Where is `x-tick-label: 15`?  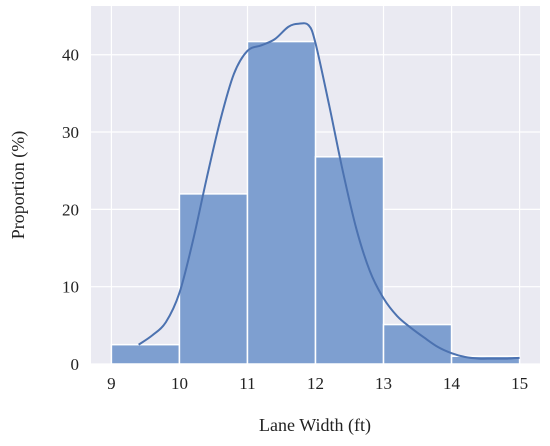
x-tick-label: 15 is located at coordinates (519, 383).